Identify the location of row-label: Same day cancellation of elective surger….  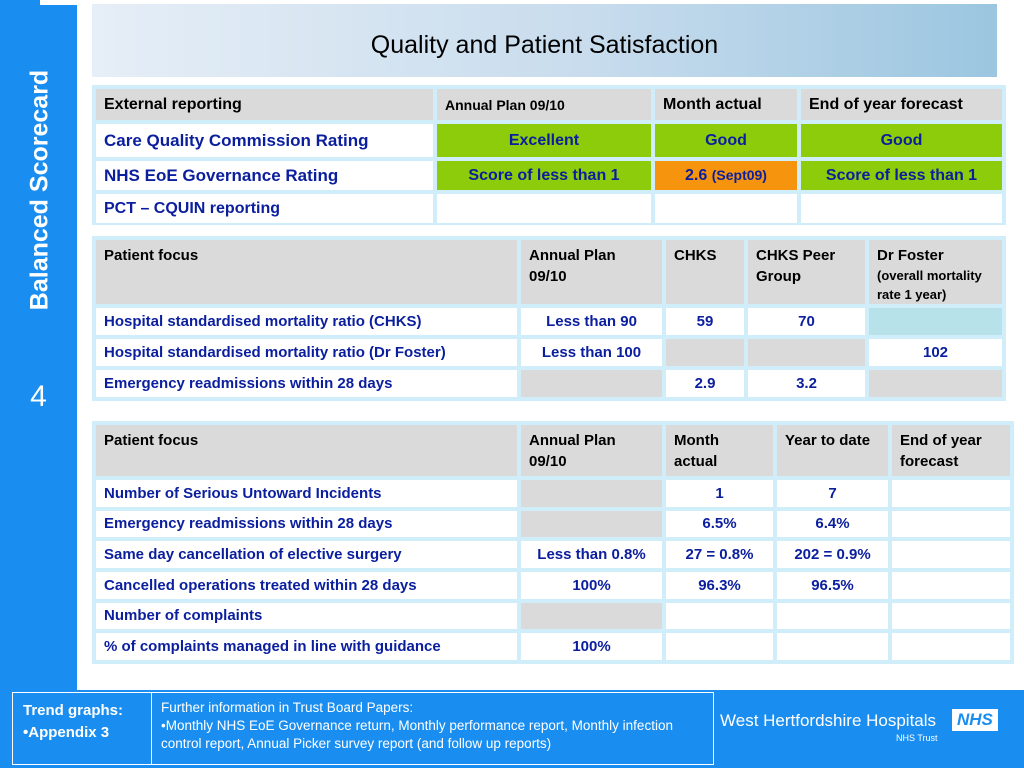
(306, 554).